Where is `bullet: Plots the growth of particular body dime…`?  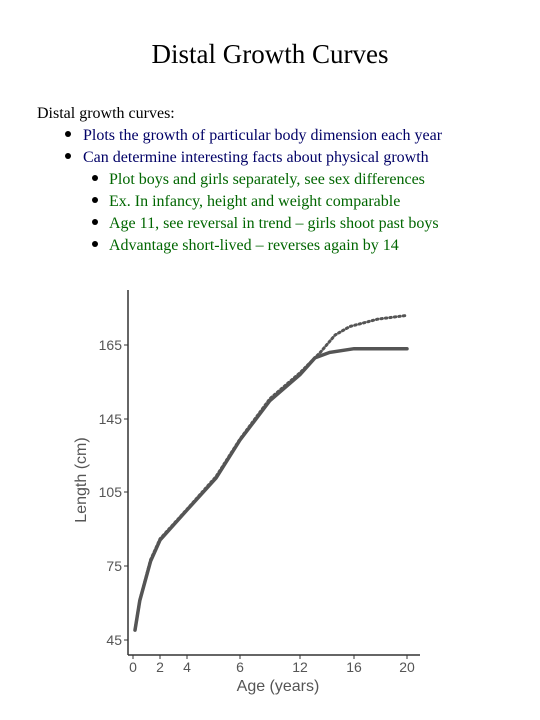 bullet: Plots the growth of particular body dime… is located at coordinates (263, 135).